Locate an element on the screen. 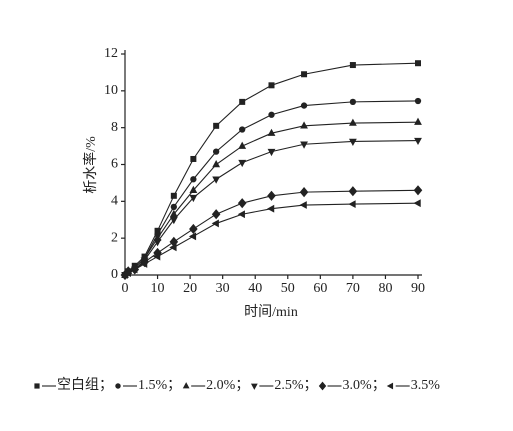  x-tick-label: 30 is located at coordinates (223, 288).